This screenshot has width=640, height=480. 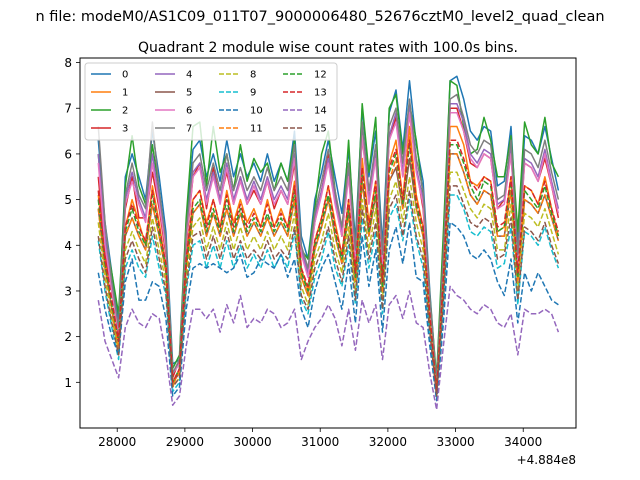 What do you see at coordinates (388, 442) in the screenshot?
I see `x-tick-label: 32000` at bounding box center [388, 442].